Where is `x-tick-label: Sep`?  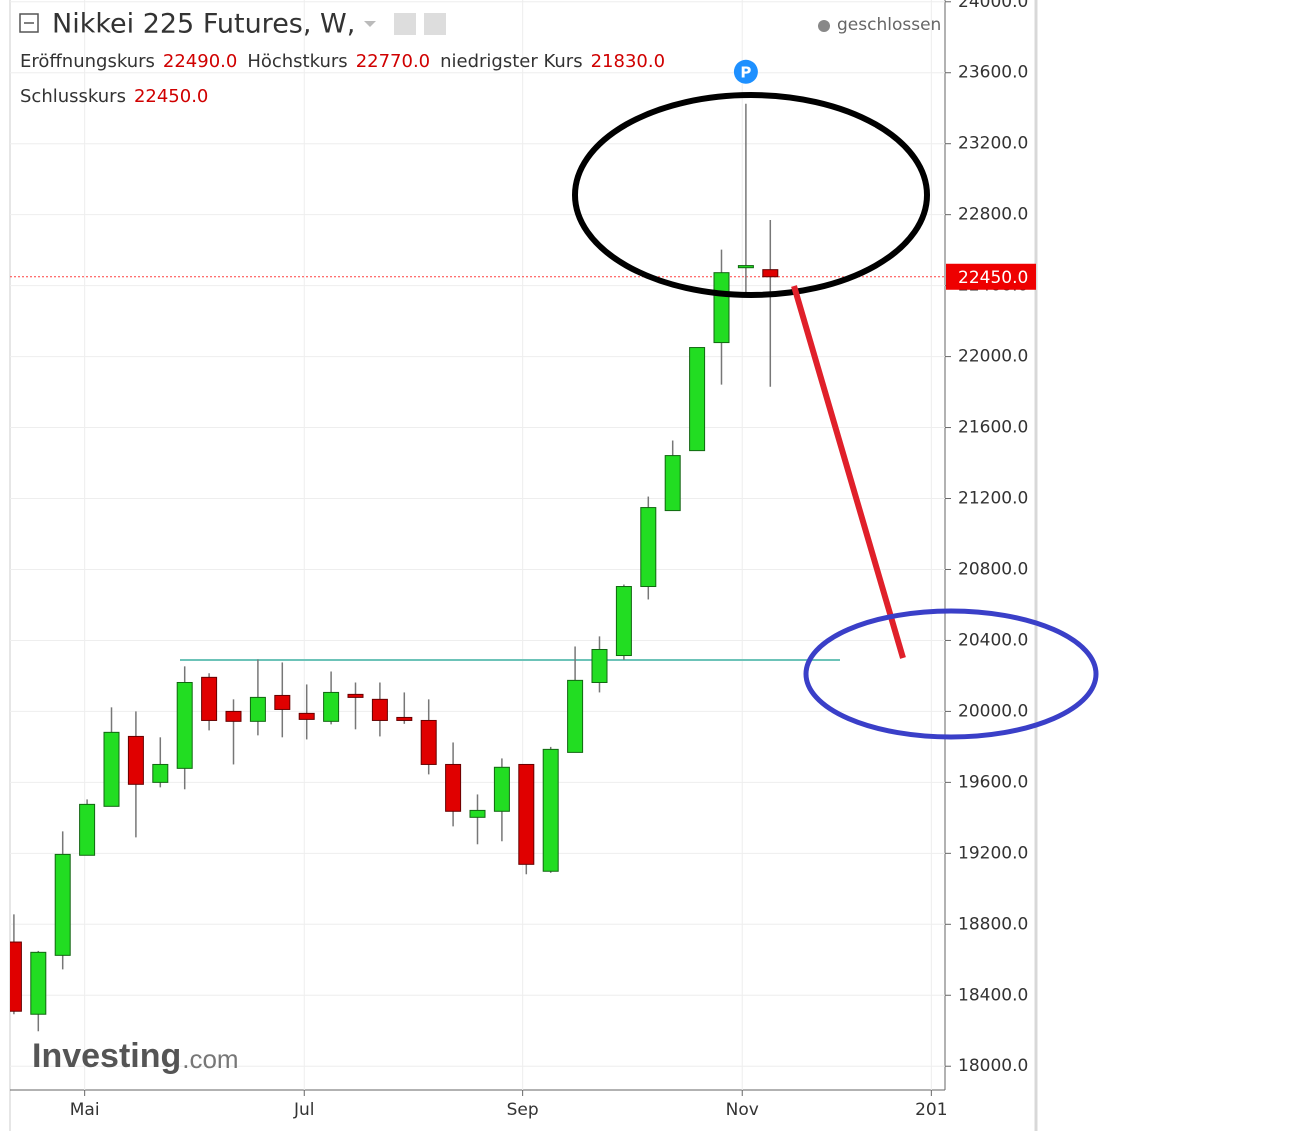 x-tick-label: Sep is located at coordinates (523, 1110).